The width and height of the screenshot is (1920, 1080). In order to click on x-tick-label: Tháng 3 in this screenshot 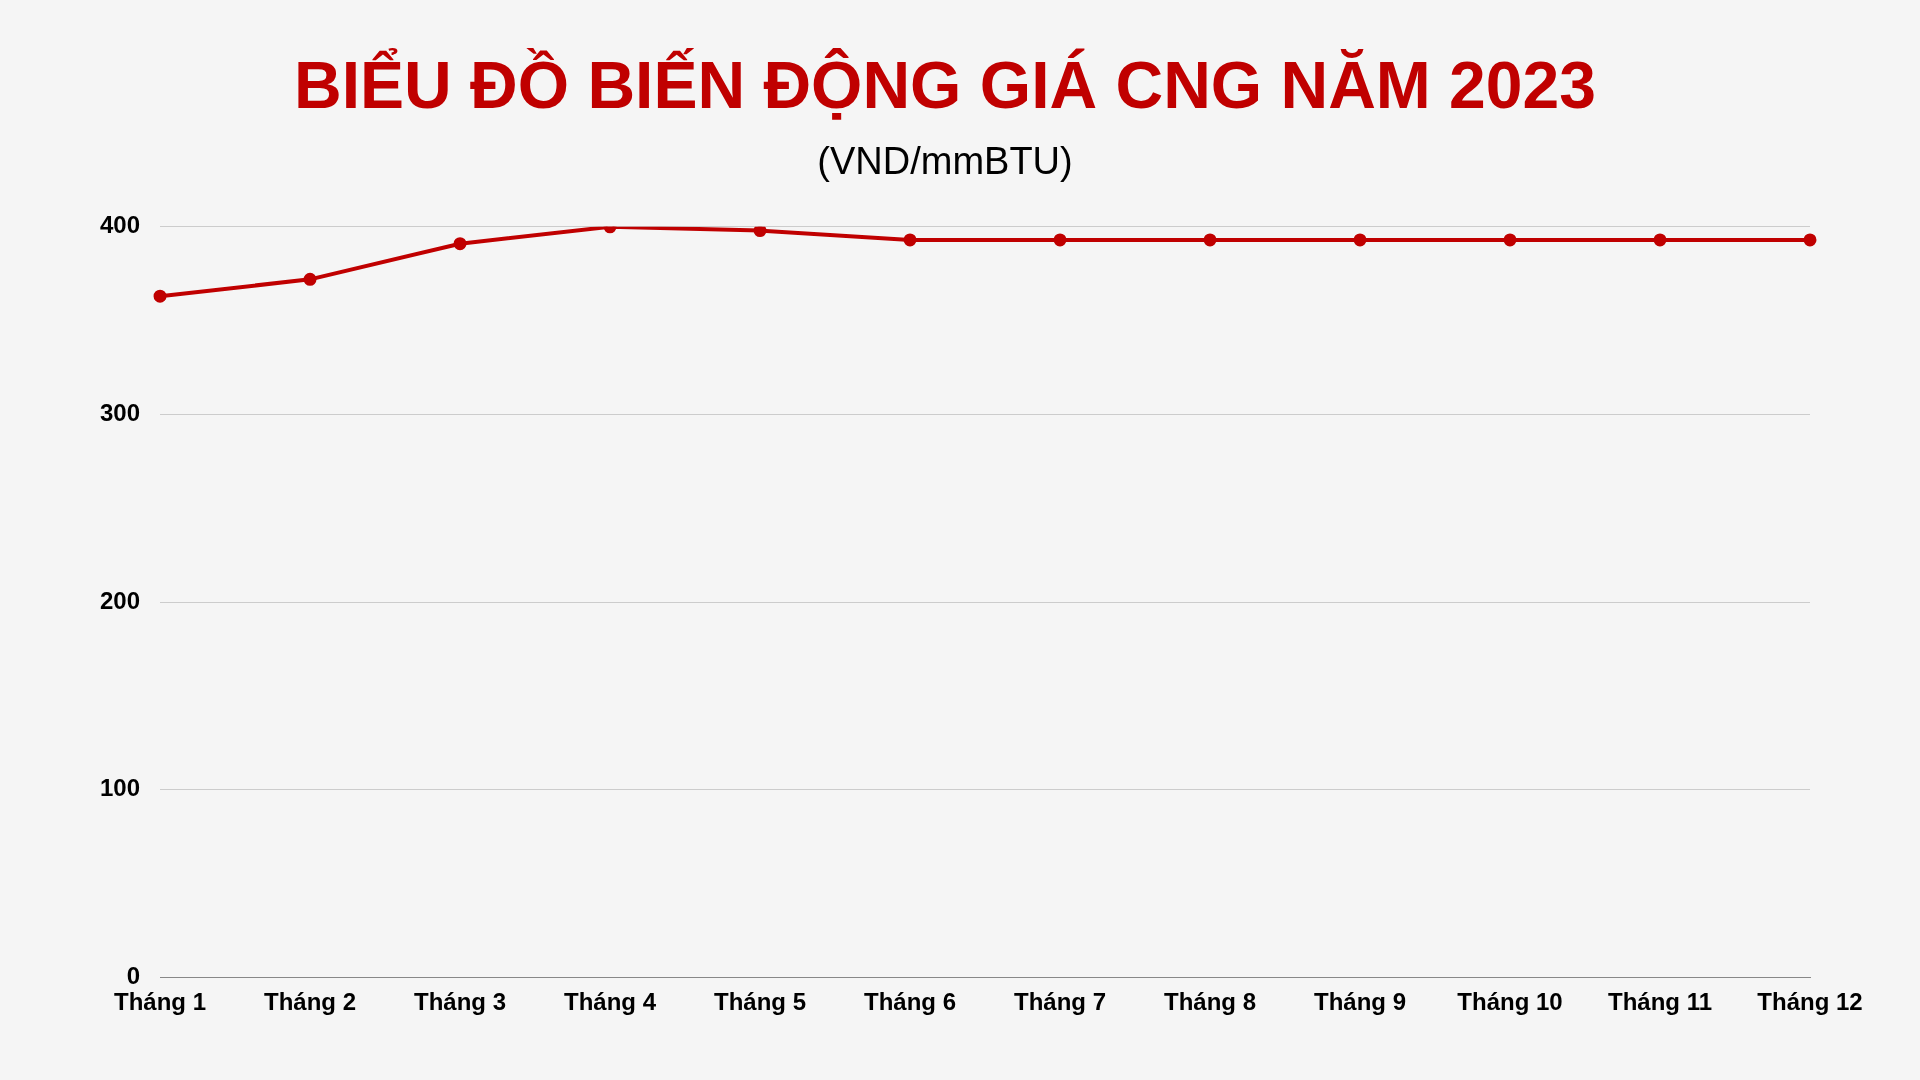, I will do `click(460, 1002)`.